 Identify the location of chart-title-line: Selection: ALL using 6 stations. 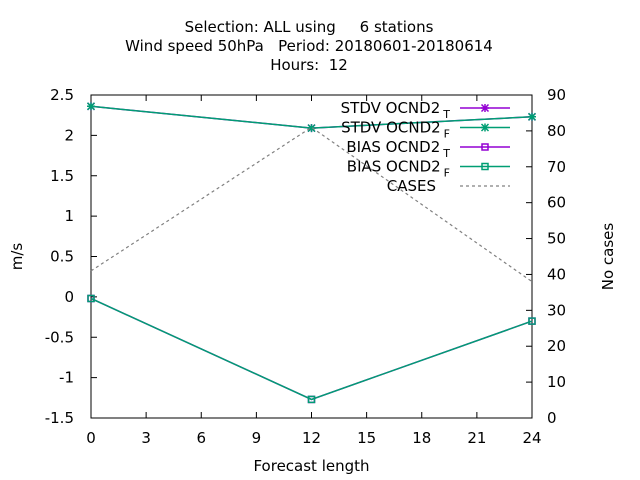
(309, 27).